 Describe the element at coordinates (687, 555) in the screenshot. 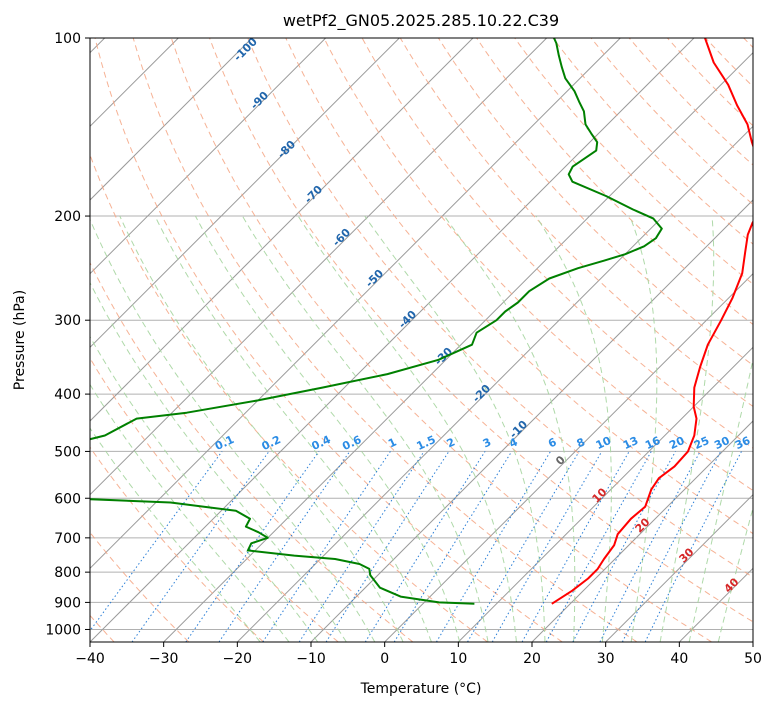

I see `moist-adiabat-label: 30` at that location.